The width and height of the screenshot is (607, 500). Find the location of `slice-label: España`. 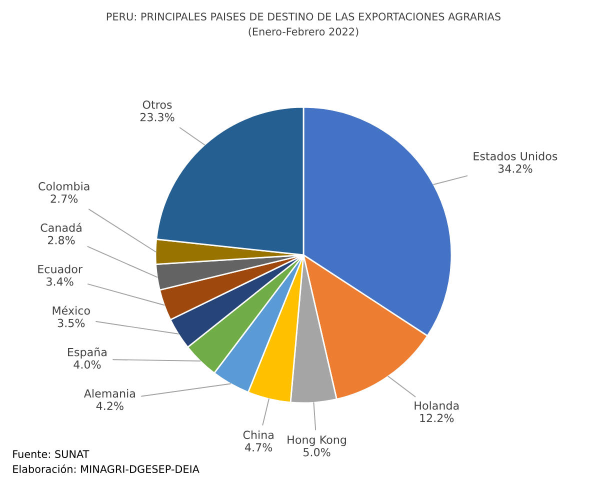

slice-label: España is located at coordinates (87, 353).